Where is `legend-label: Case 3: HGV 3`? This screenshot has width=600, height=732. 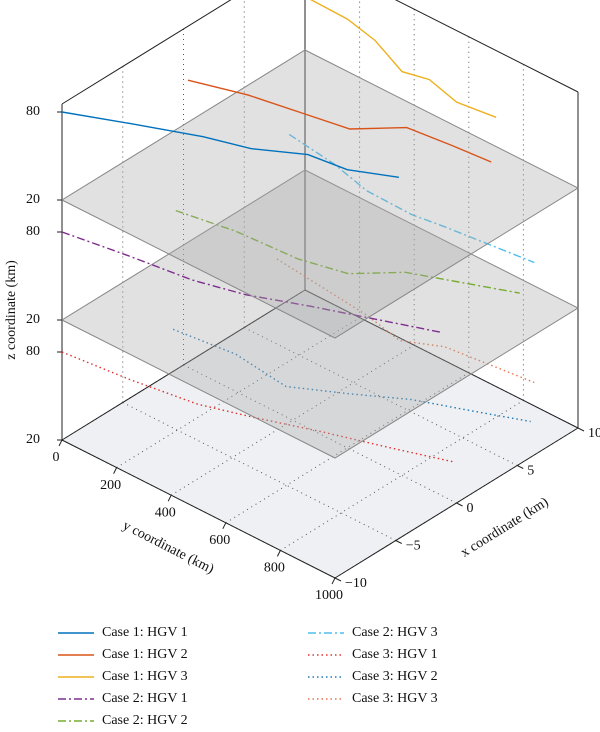
legend-label: Case 3: HGV 3 is located at coordinates (395, 698).